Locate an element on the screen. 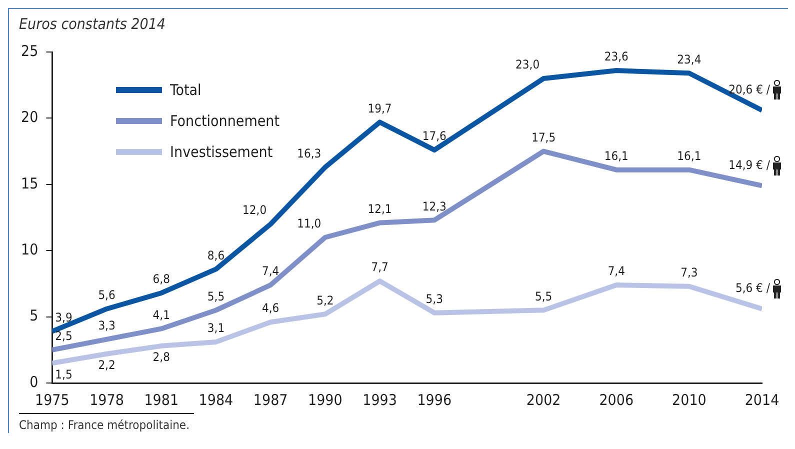 Image resolution: width=795 pixels, height=449 pixels. data-label: 3,9 is located at coordinates (63, 317).